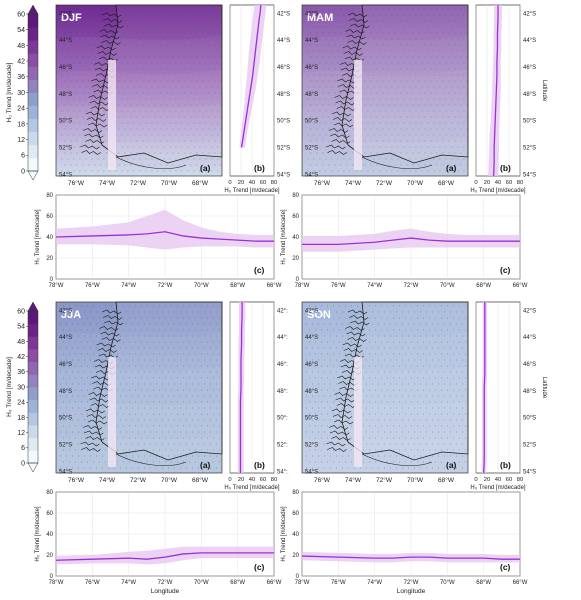 This screenshot has height=600, width=581. Describe the element at coordinates (71, 315) in the screenshot. I see `season-label: JJA` at that location.